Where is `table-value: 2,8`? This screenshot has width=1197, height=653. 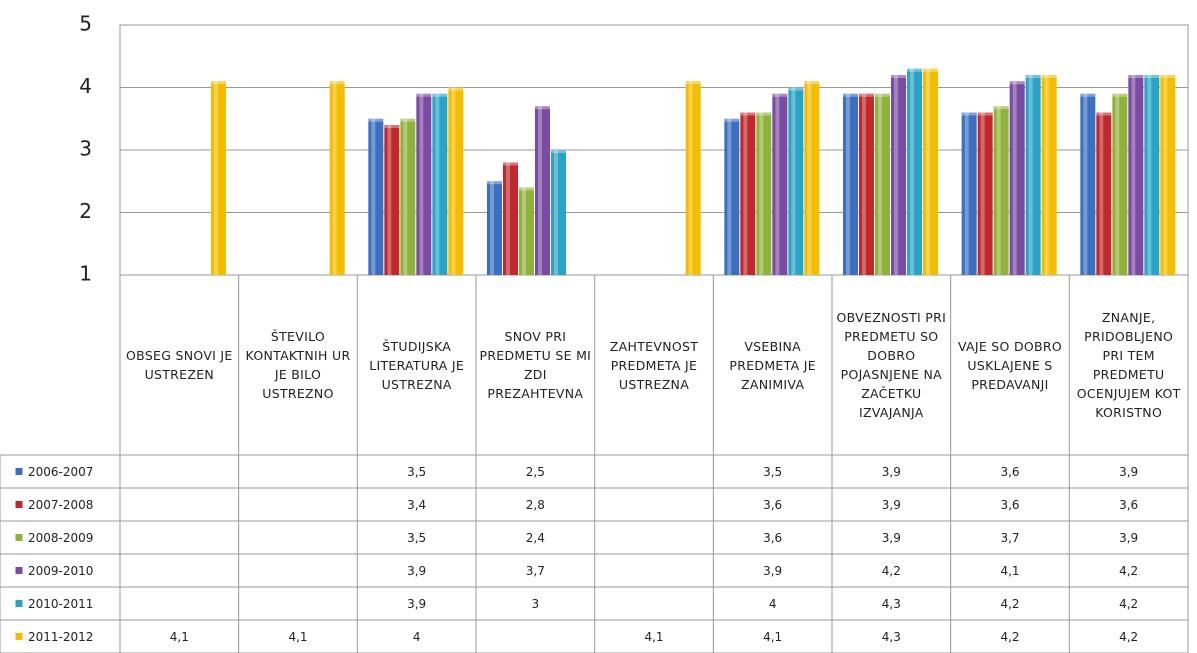
table-value: 2,8 is located at coordinates (535, 505).